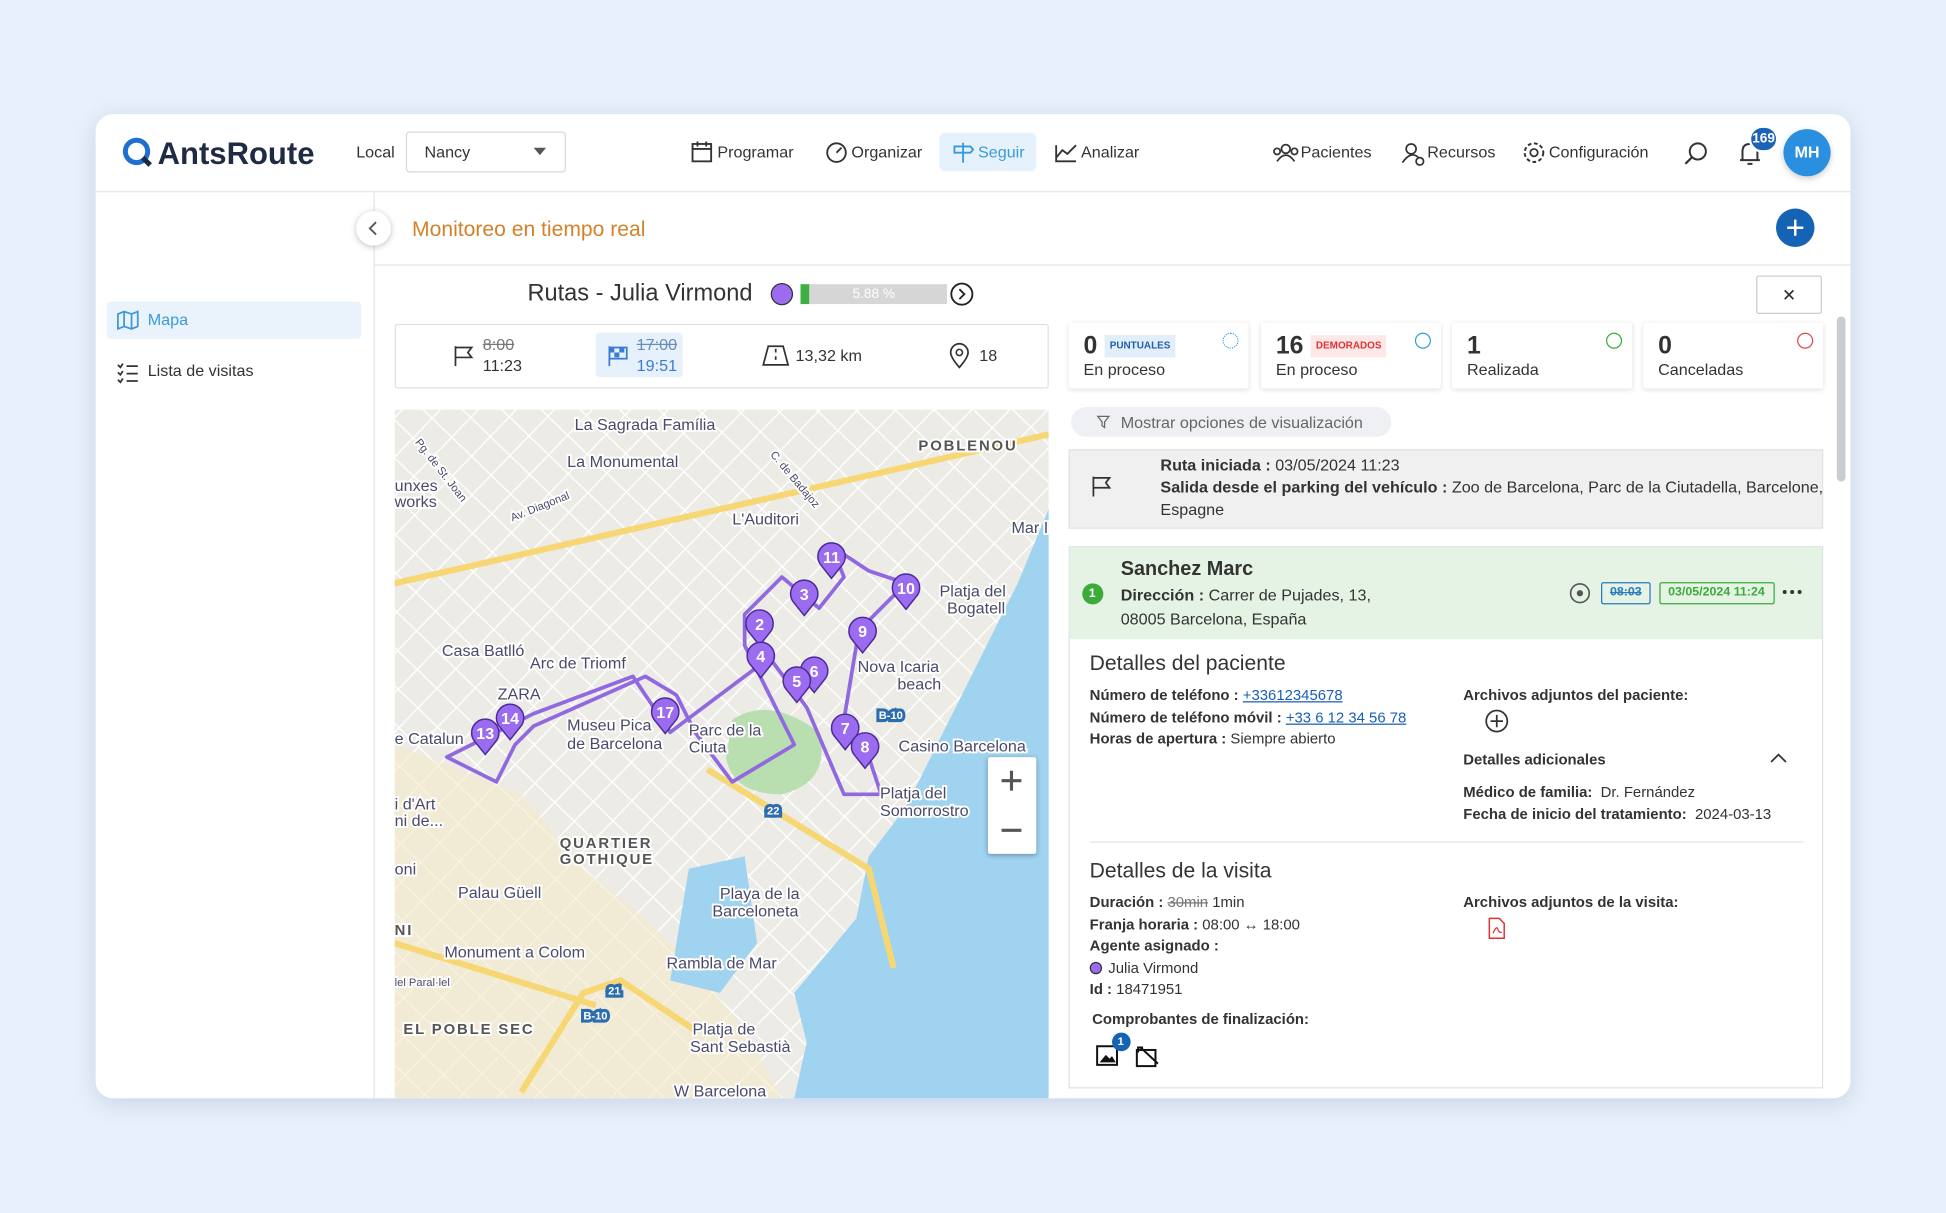 The height and width of the screenshot is (1213, 1946). I want to click on map-label: La Sagrada Família, so click(645, 425).